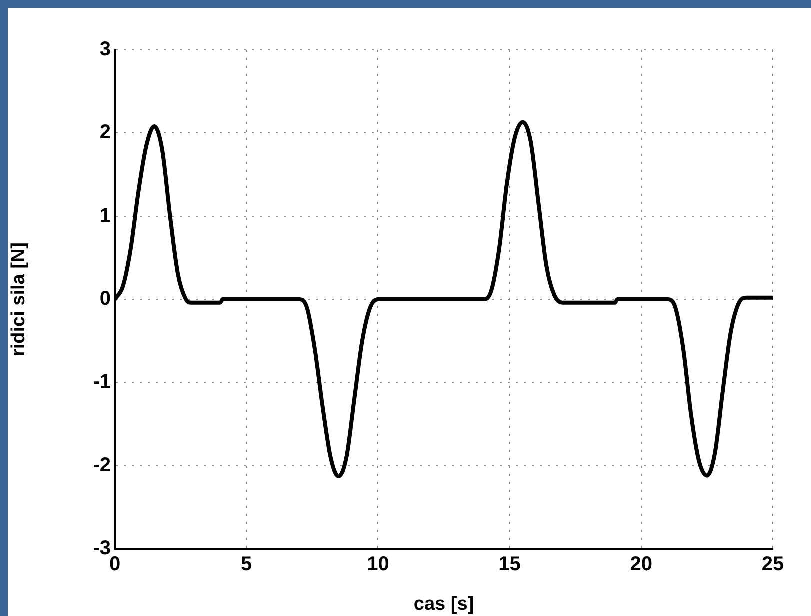 The width and height of the screenshot is (811, 616). I want to click on x-tick-label: 5, so click(246, 565).